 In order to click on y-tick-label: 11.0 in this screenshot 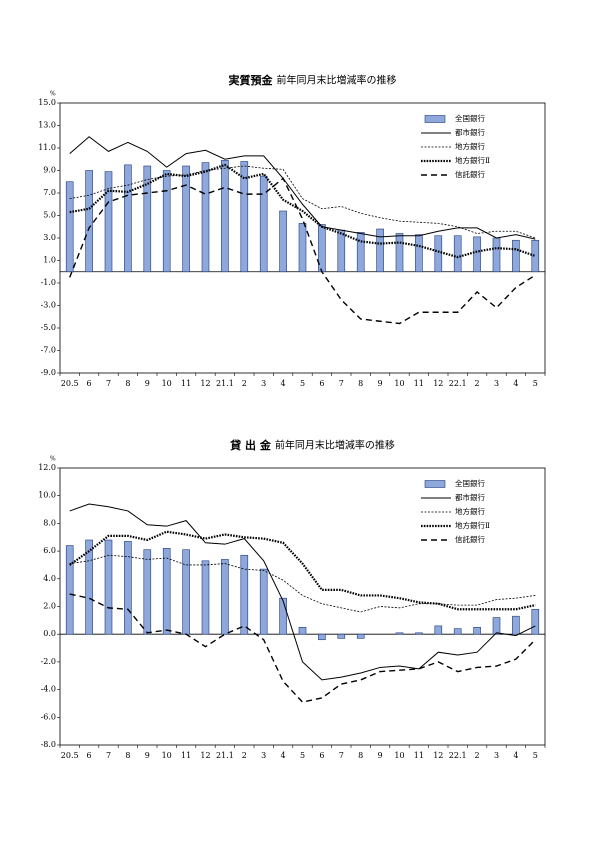, I will do `click(47, 147)`.